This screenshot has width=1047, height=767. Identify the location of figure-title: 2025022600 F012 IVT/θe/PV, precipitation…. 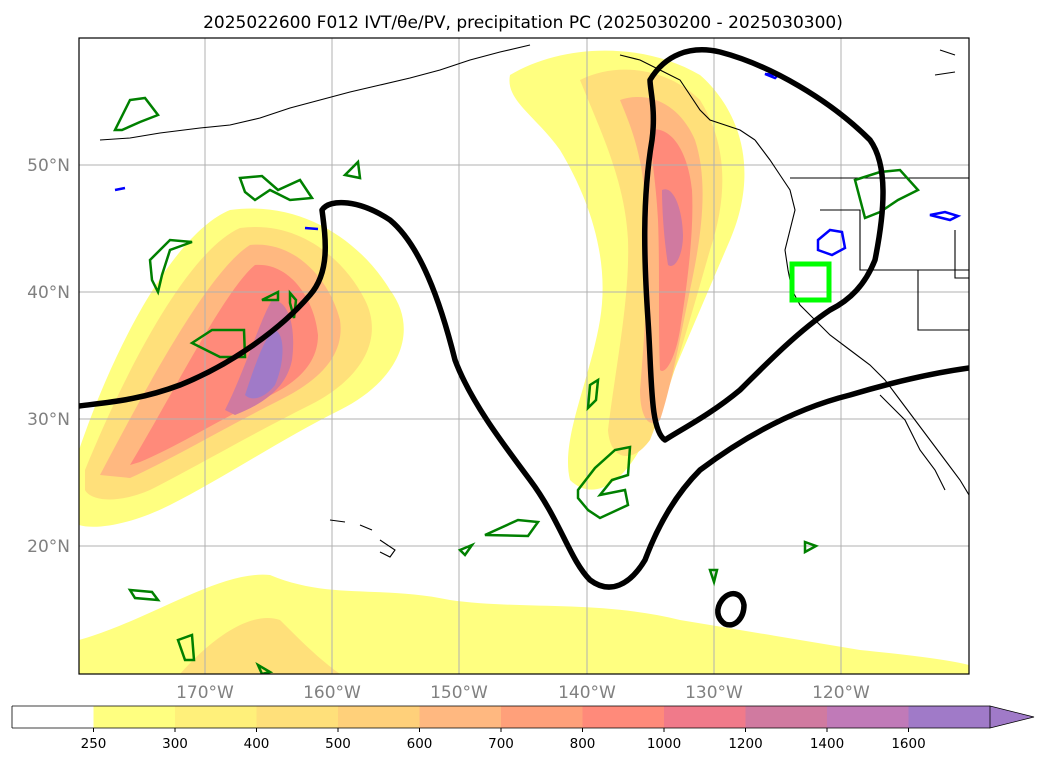
(523, 23).